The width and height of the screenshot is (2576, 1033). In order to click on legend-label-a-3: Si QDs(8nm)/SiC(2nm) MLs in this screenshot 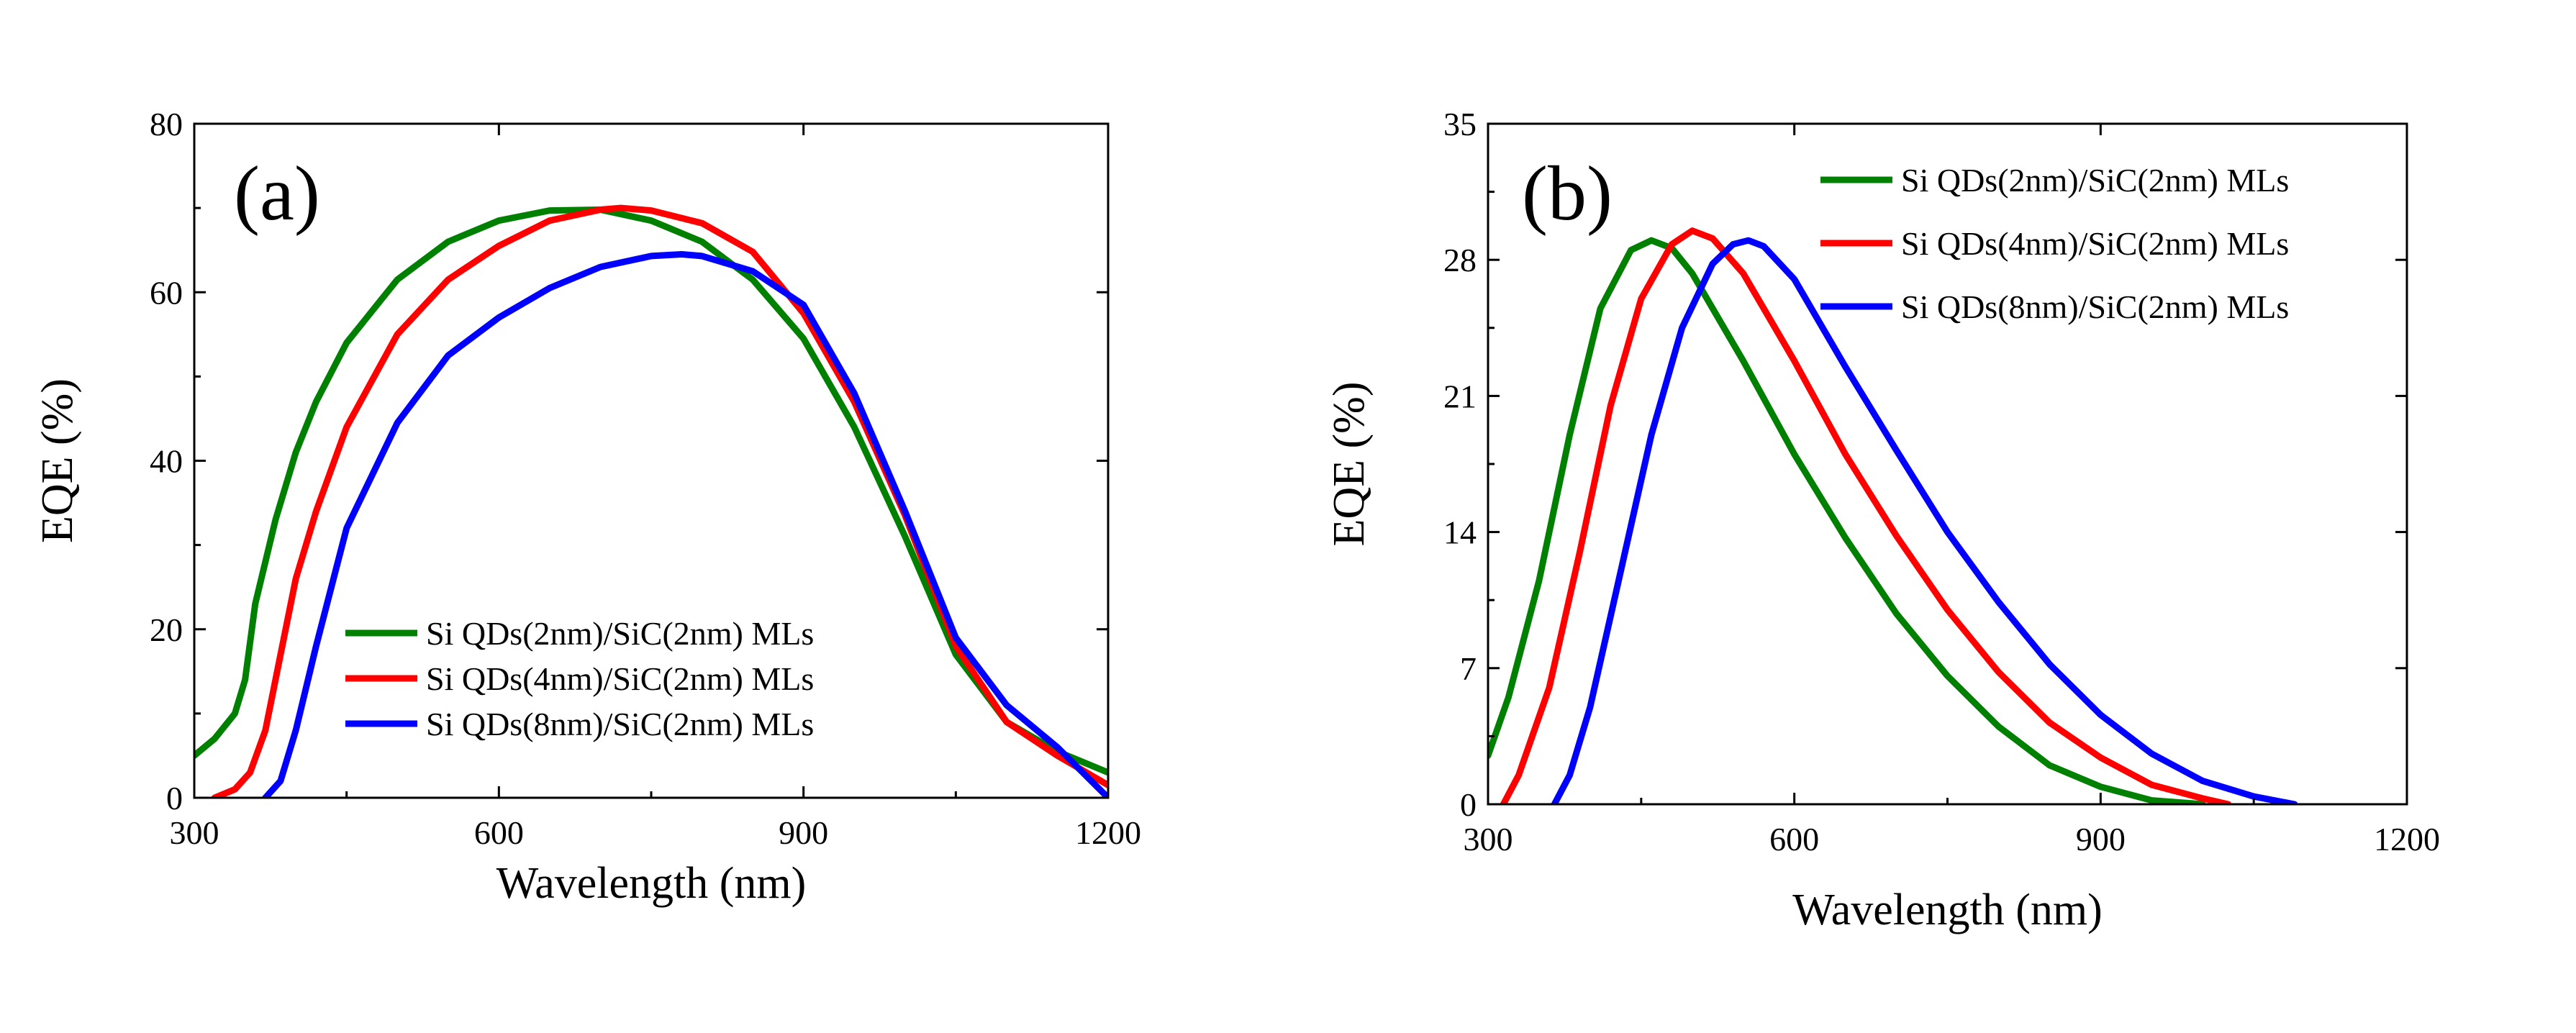, I will do `click(620, 724)`.